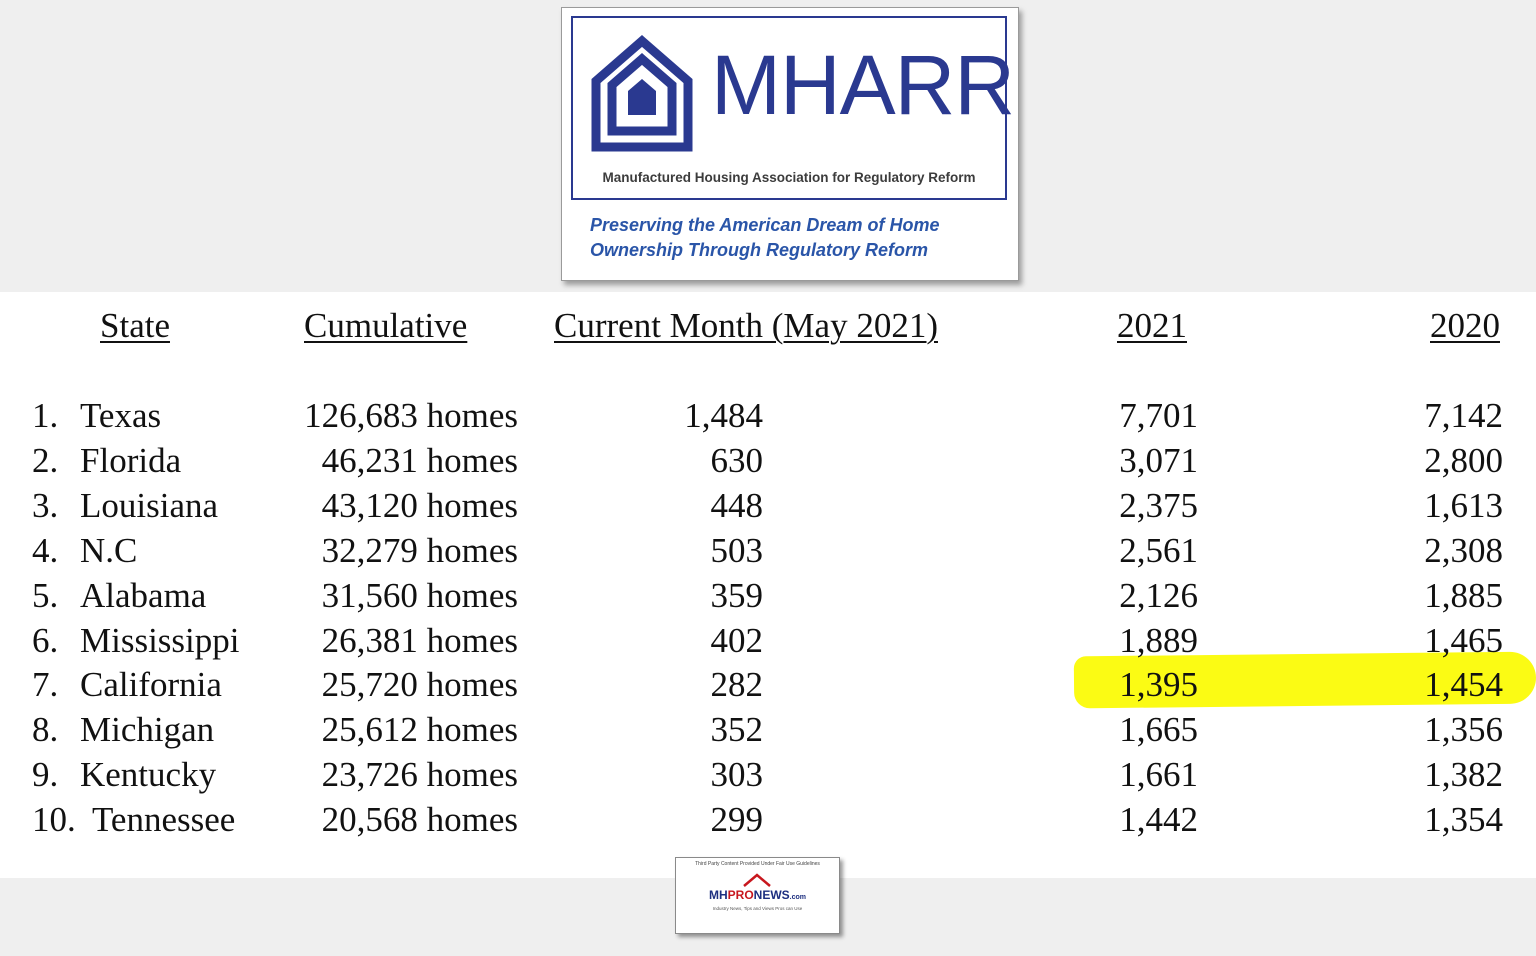  Describe the element at coordinates (737, 550) in the screenshot. I see `row-current-month: 503` at that location.